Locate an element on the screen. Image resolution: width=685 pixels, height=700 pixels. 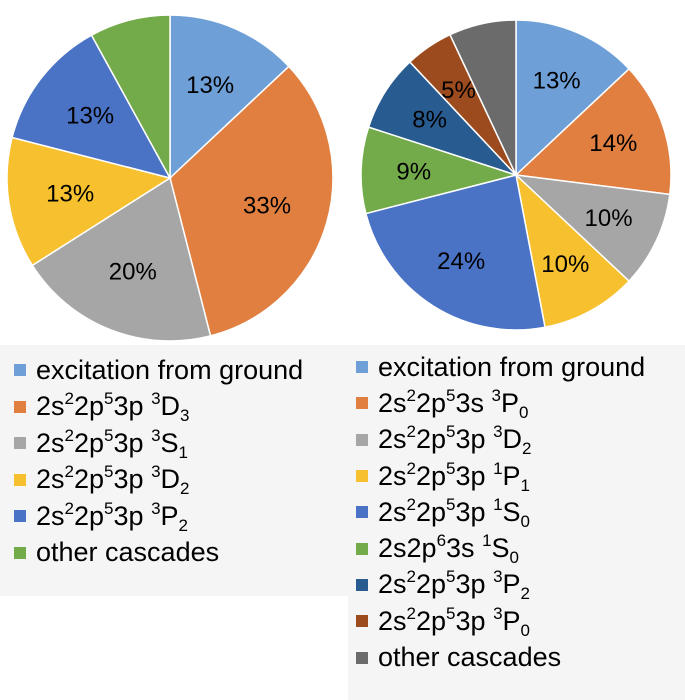
left-legend-item: 2s22p53p 3P2 is located at coordinates (158, 516).